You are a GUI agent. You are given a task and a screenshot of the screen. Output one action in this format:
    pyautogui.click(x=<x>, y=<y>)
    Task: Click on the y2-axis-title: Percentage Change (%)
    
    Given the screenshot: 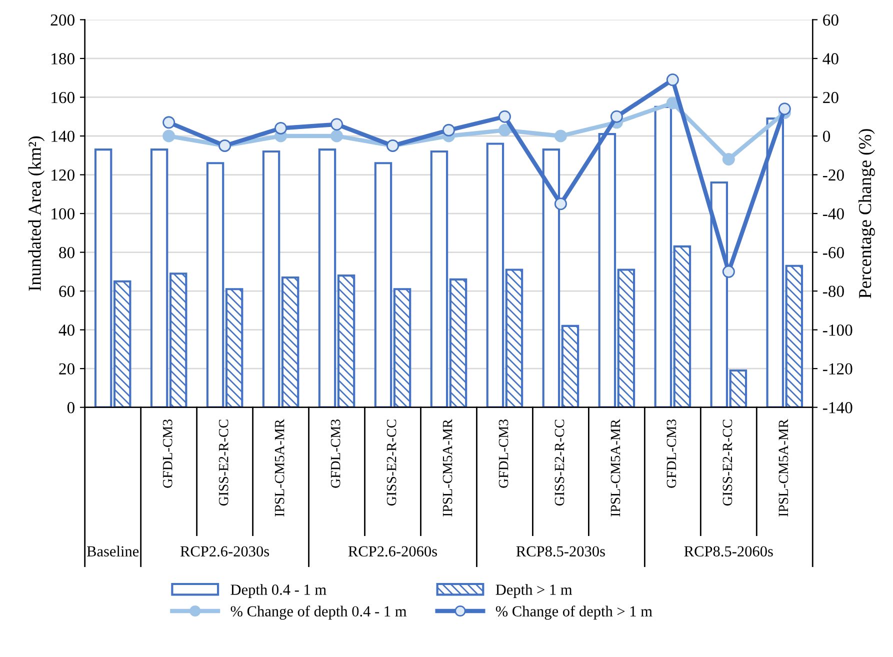 What is the action you would take?
    pyautogui.click(x=866, y=213)
    